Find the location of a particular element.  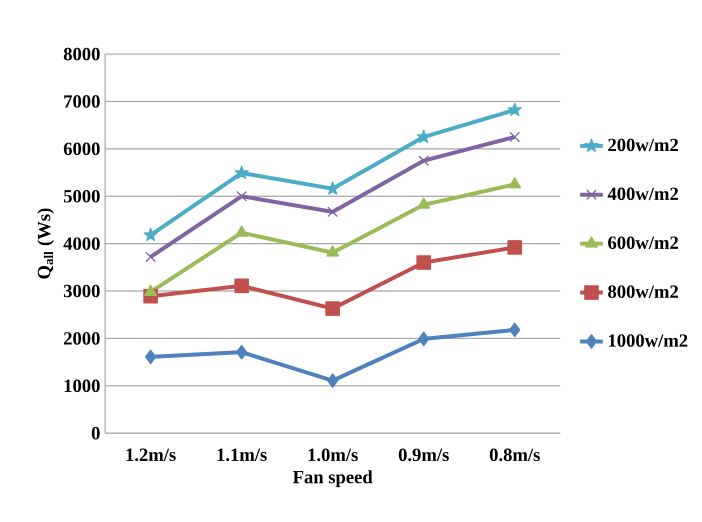

x-tick-label: 1.1m/s is located at coordinates (242, 455).